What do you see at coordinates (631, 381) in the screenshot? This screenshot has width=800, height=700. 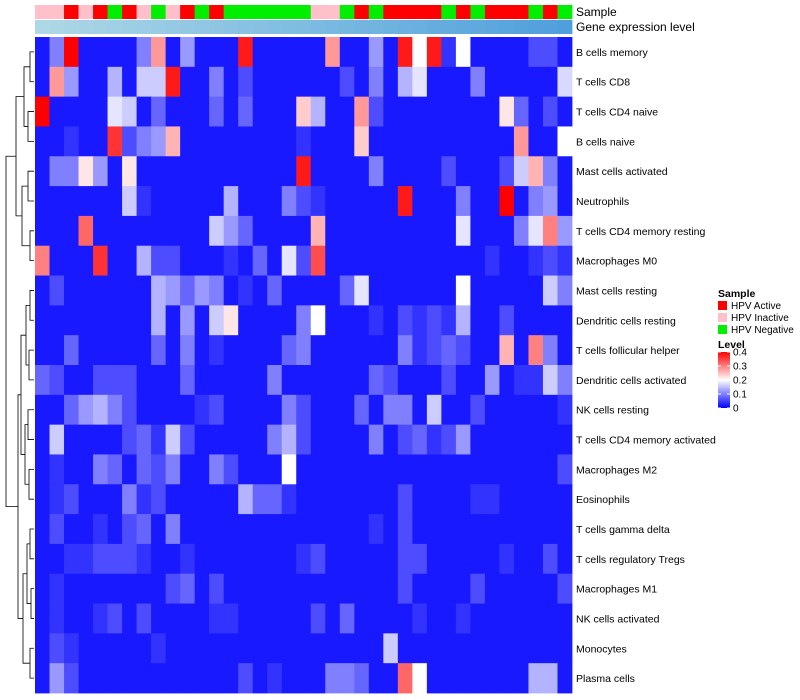 I see `row-label: Dendritic cells activated` at bounding box center [631, 381].